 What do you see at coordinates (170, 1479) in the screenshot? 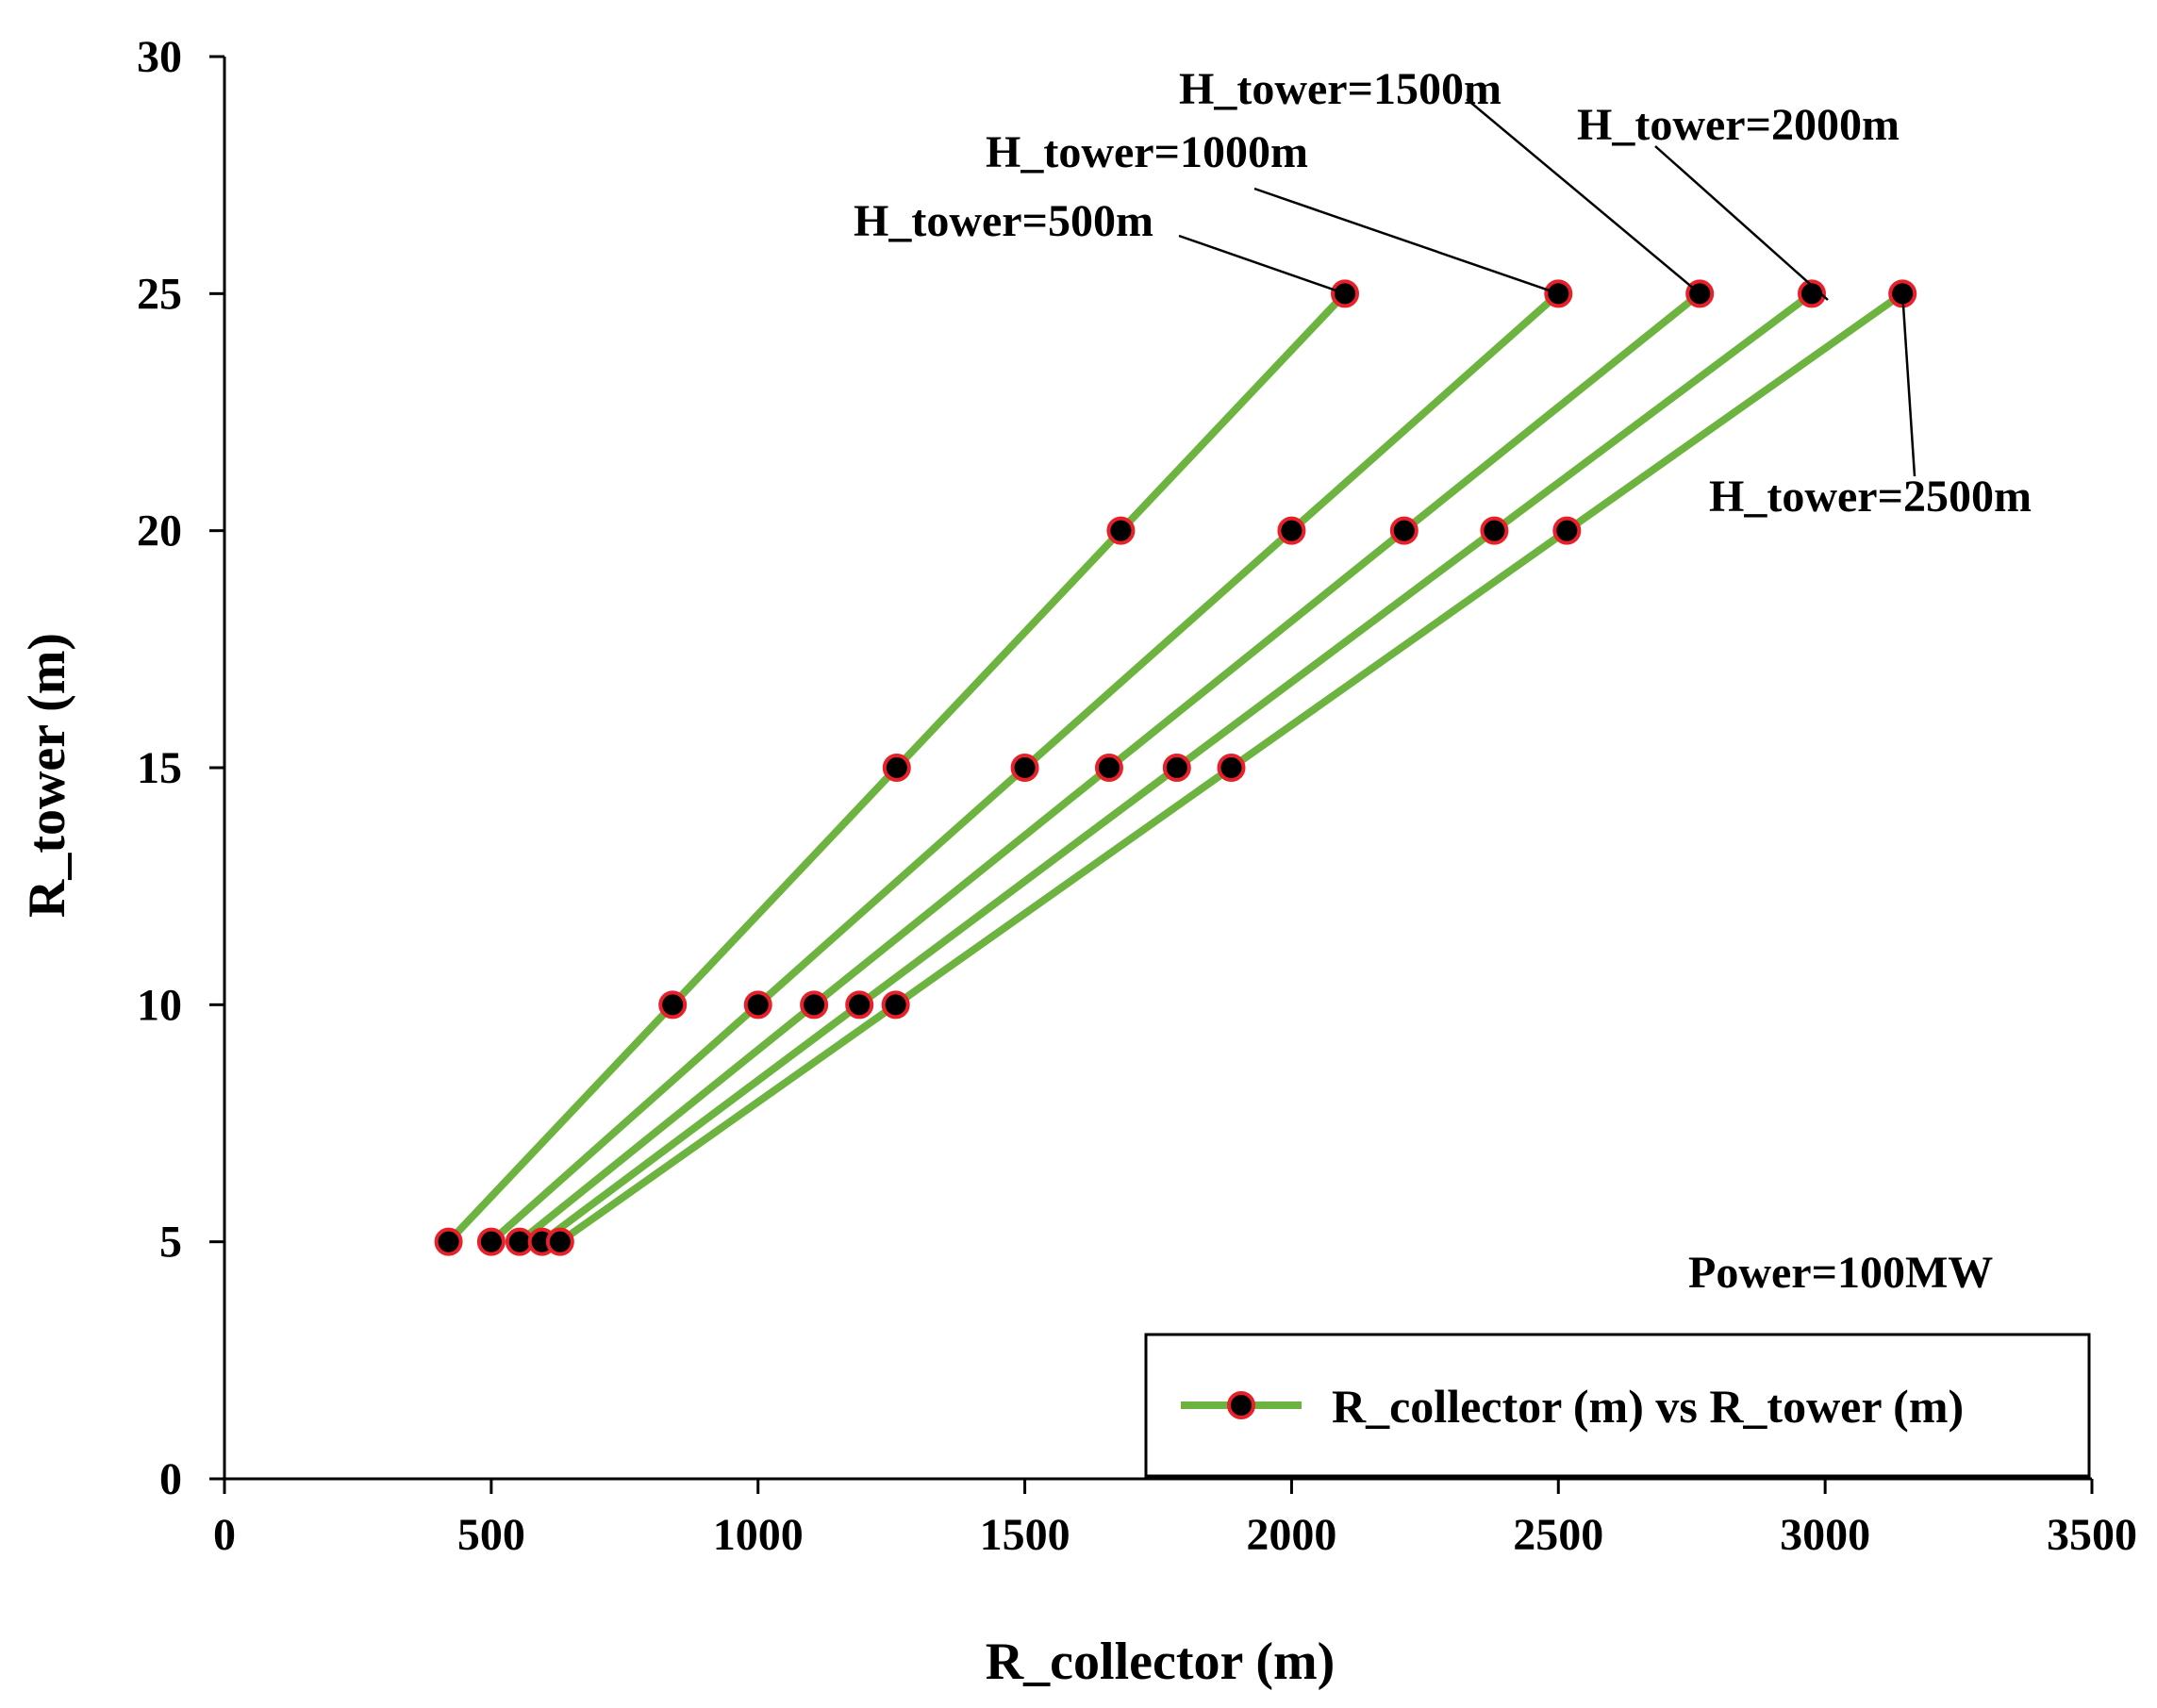
I see `y-tick-label: 0` at bounding box center [170, 1479].